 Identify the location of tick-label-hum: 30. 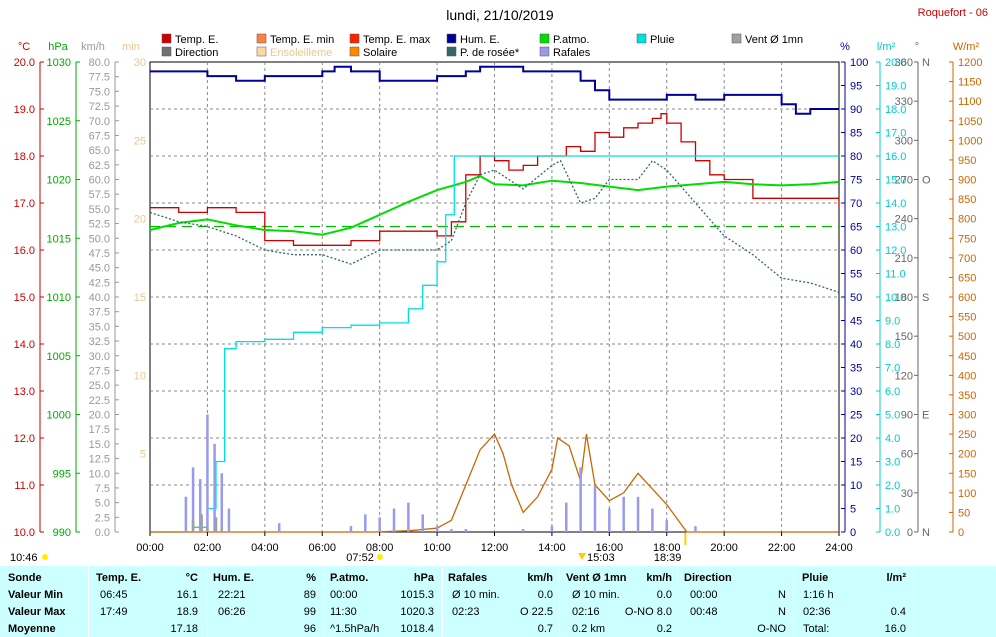
(856, 392).